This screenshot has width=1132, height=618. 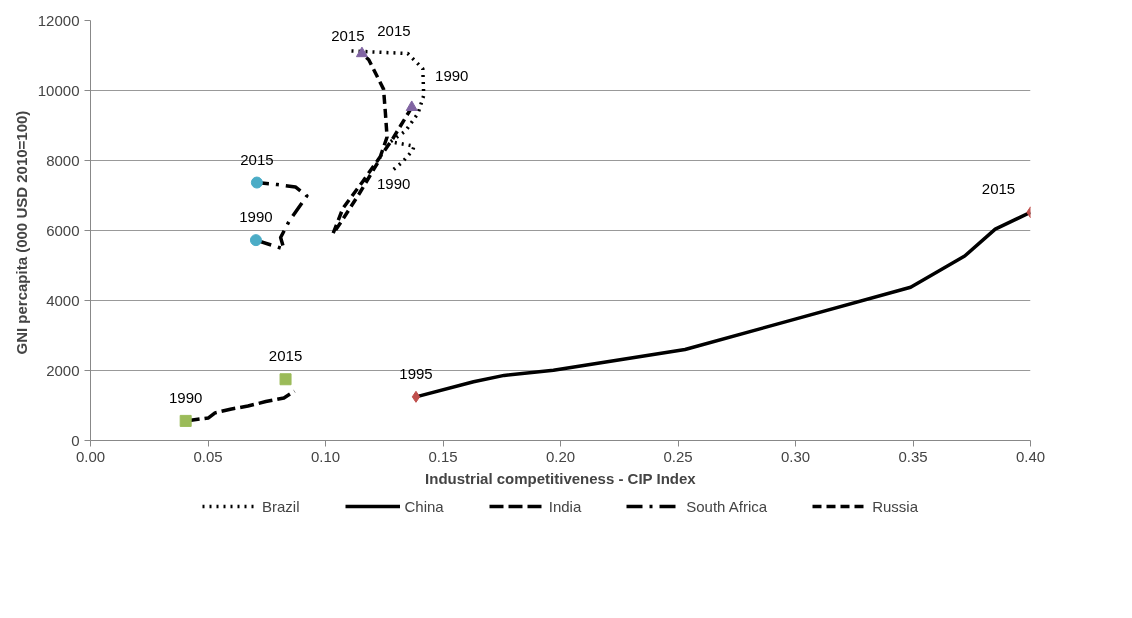 What do you see at coordinates (58, 90) in the screenshot?
I see `y-tick-label: 10000` at bounding box center [58, 90].